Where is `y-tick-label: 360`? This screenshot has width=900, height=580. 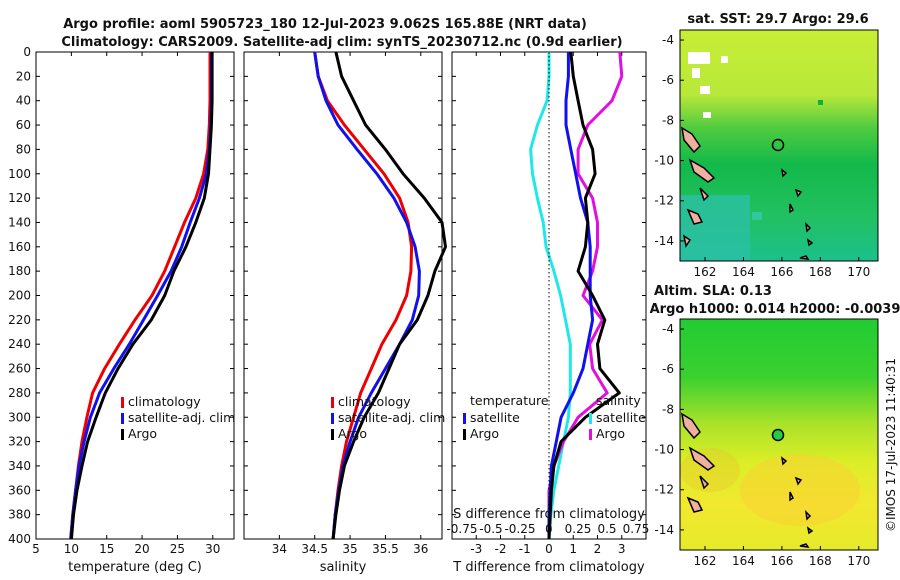
y-tick-label: 360 is located at coordinates (19, 490).